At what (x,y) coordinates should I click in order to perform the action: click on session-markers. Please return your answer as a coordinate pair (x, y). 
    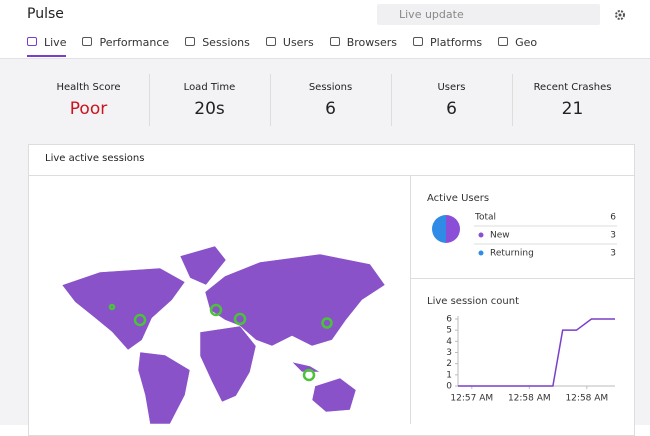
    Looking at the image, I should click on (220, 342).